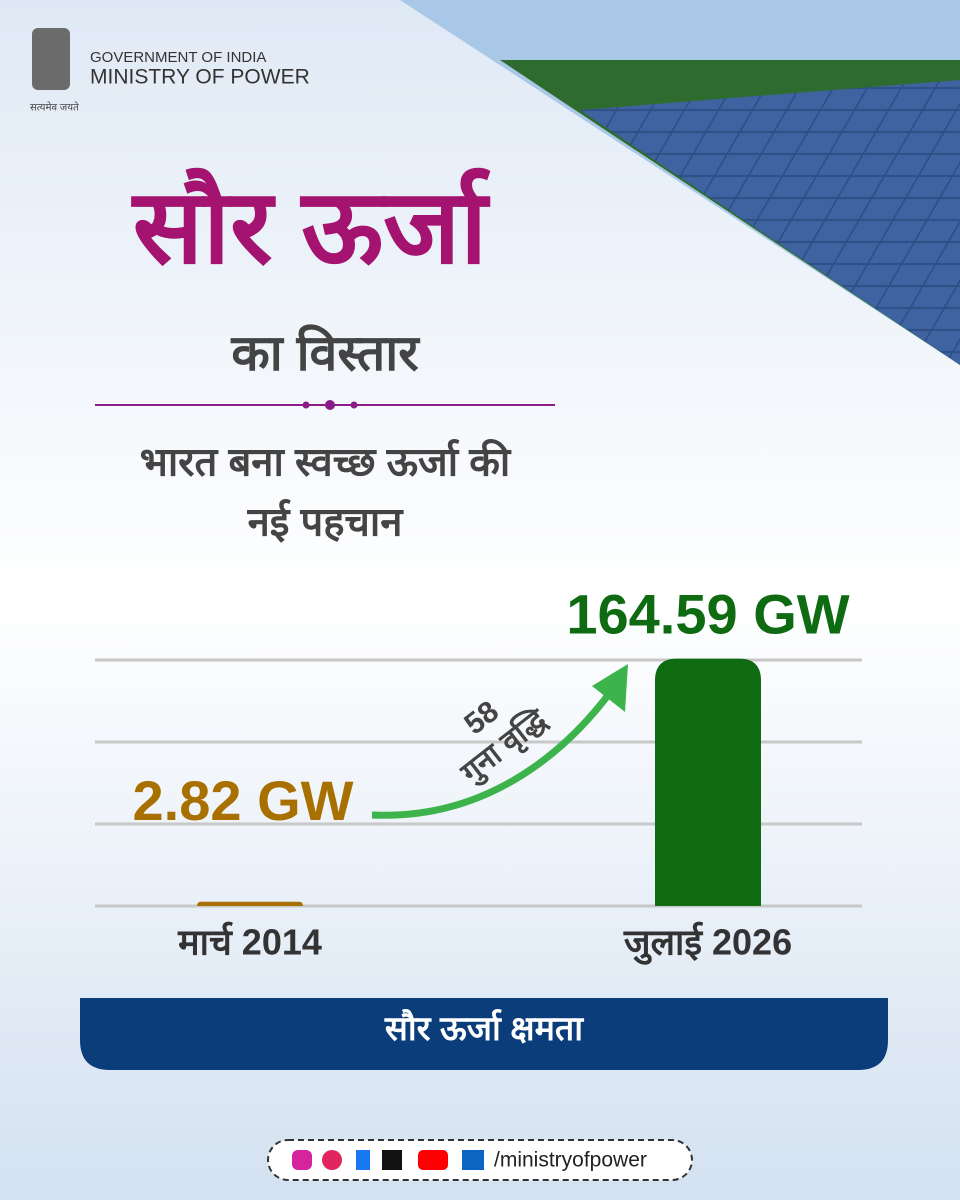  What do you see at coordinates (200, 77) in the screenshot?
I see `org-line-2: MINISTRY OF POWER` at bounding box center [200, 77].